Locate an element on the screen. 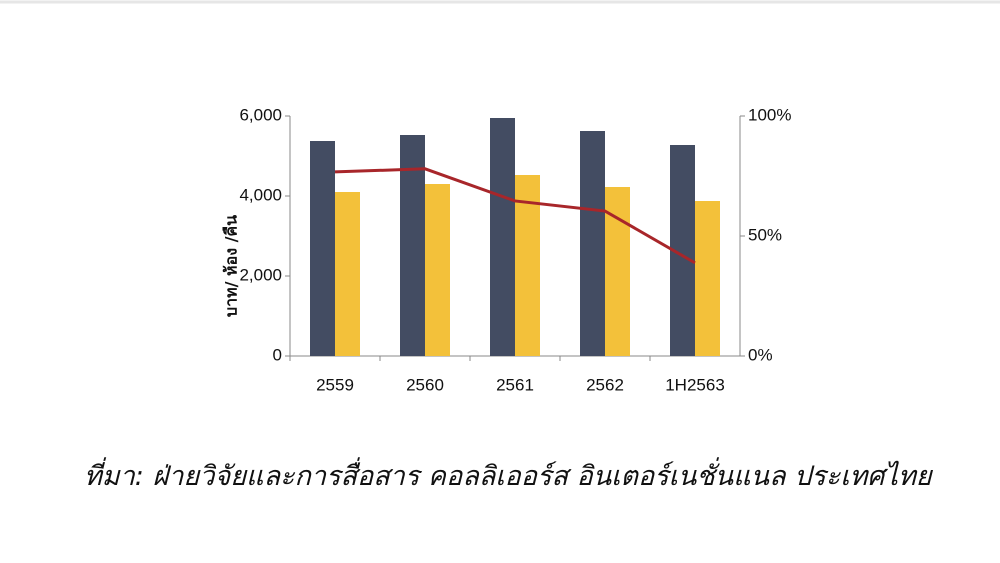  x-tick-label: 1H2563 is located at coordinates (695, 384).